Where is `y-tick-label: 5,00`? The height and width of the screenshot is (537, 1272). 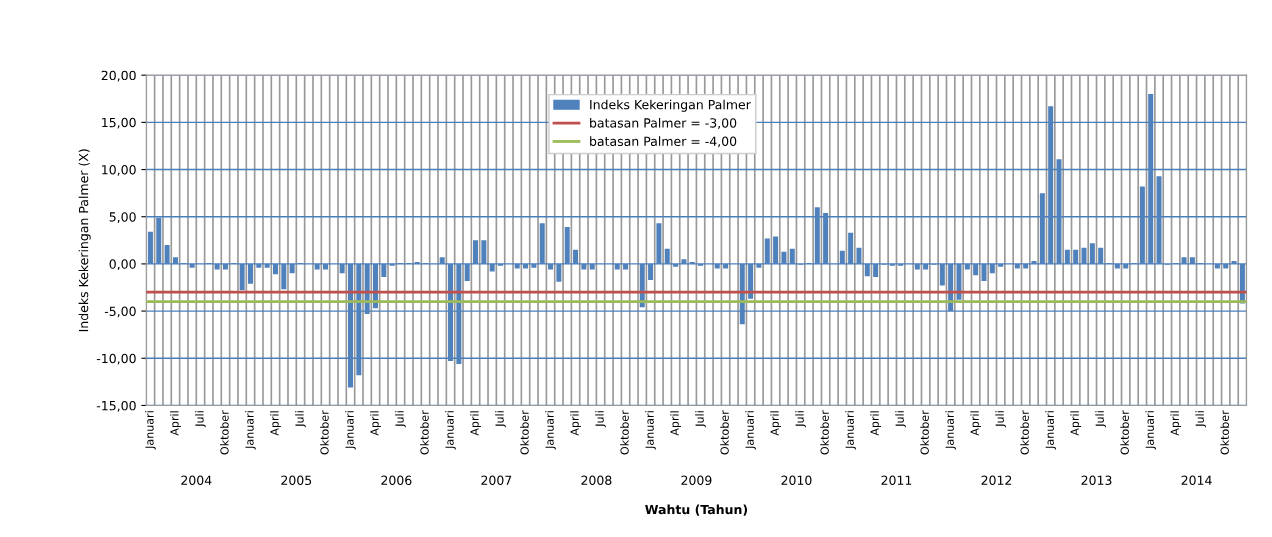 y-tick-label: 5,00 is located at coordinates (122, 217).